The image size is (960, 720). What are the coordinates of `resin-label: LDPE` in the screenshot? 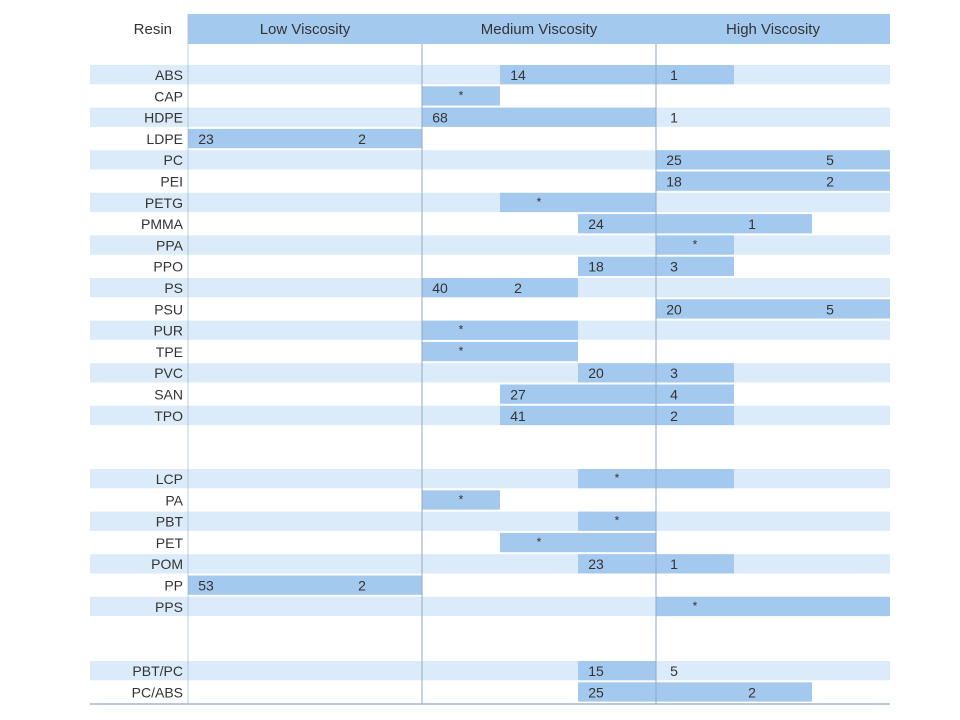 It's located at (164, 139).